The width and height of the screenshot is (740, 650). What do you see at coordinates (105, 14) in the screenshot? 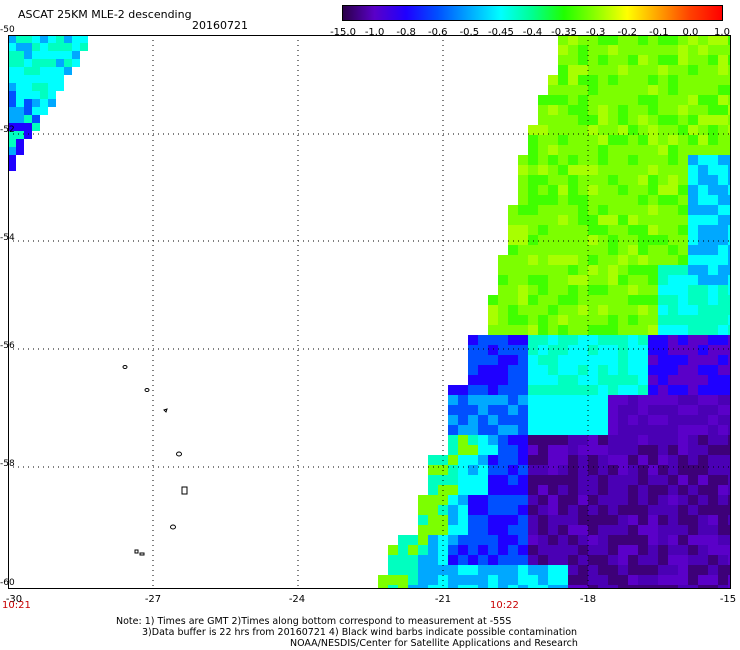
I see `map-title: ASCAT 25KM MLE-2 descending` at bounding box center [105, 14].